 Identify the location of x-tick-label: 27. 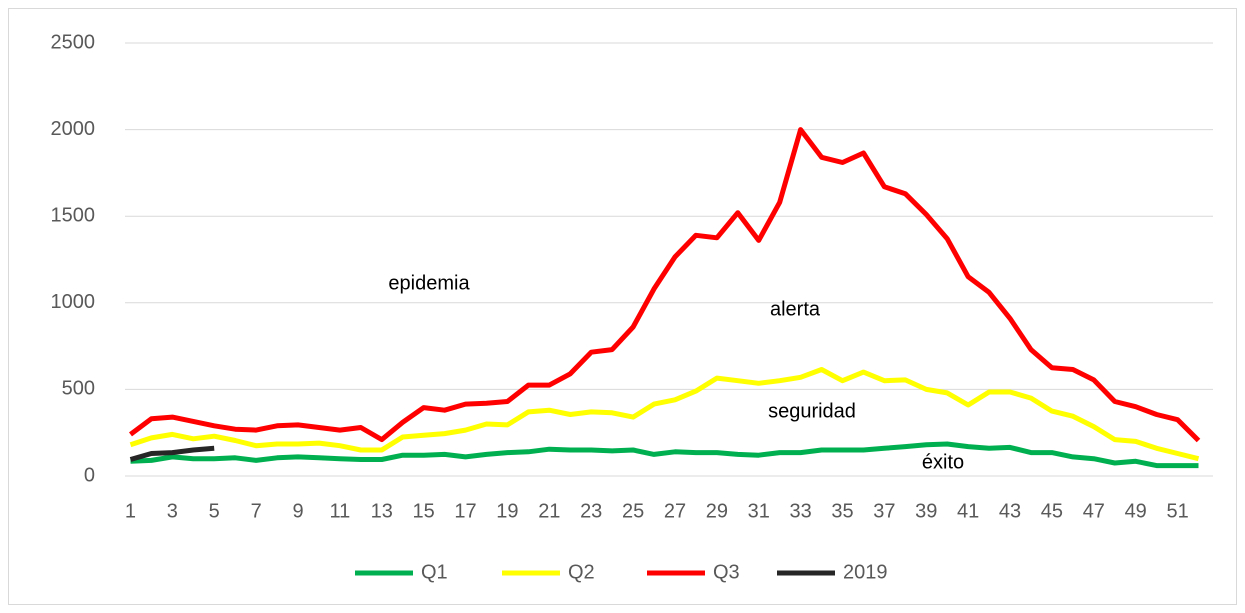
(675, 511).